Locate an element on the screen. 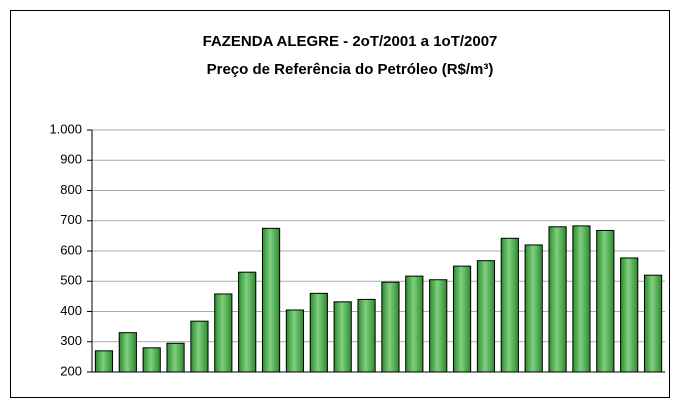  chart-subtitle: Preço de Referência do Petróleo (R$/m³) is located at coordinates (350, 69).